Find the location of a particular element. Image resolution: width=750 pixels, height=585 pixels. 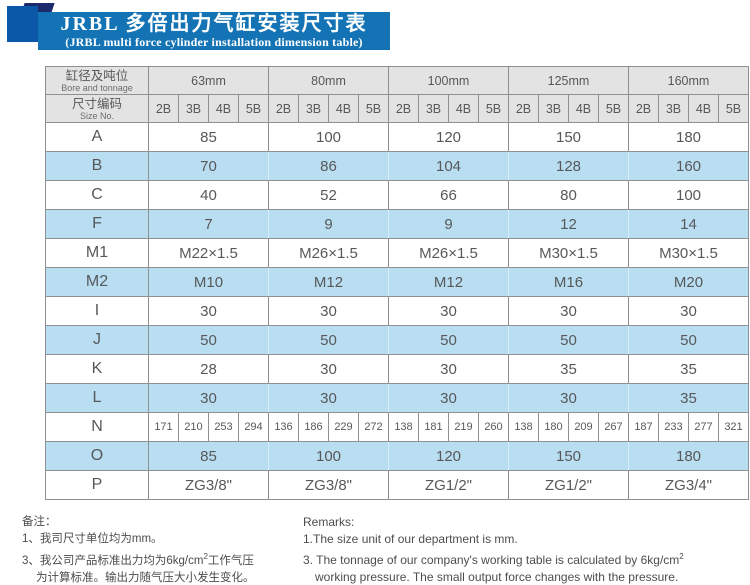

data-cell: 171 is located at coordinates (163, 427).